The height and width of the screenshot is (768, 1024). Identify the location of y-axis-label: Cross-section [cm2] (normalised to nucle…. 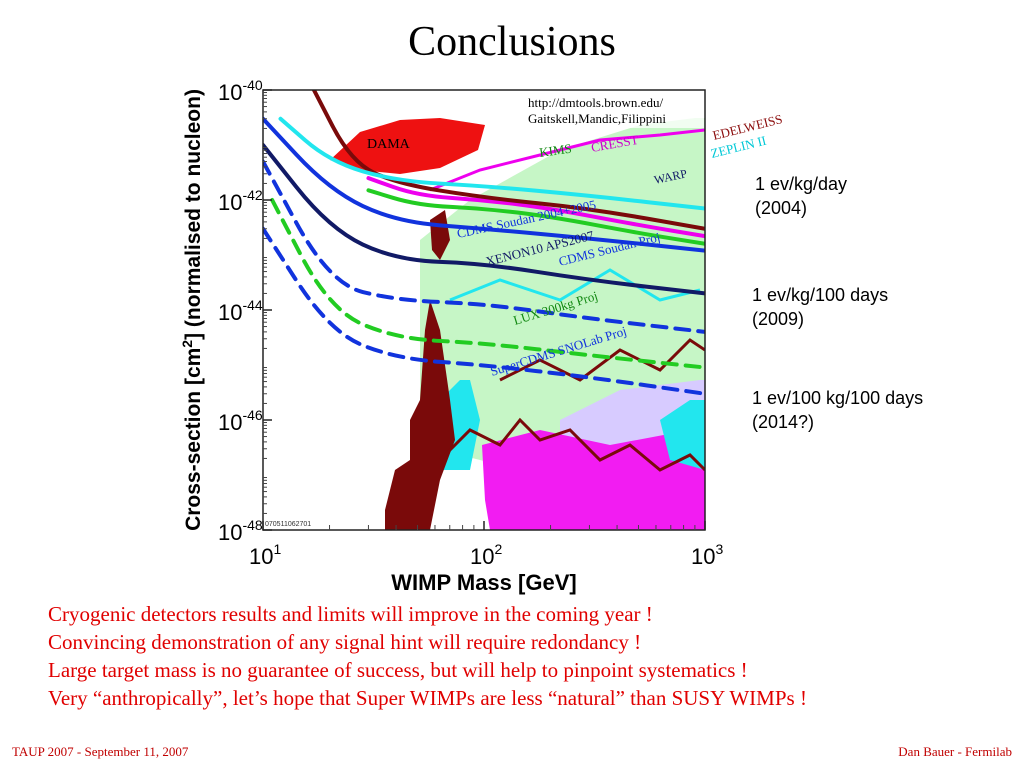
(192, 310).